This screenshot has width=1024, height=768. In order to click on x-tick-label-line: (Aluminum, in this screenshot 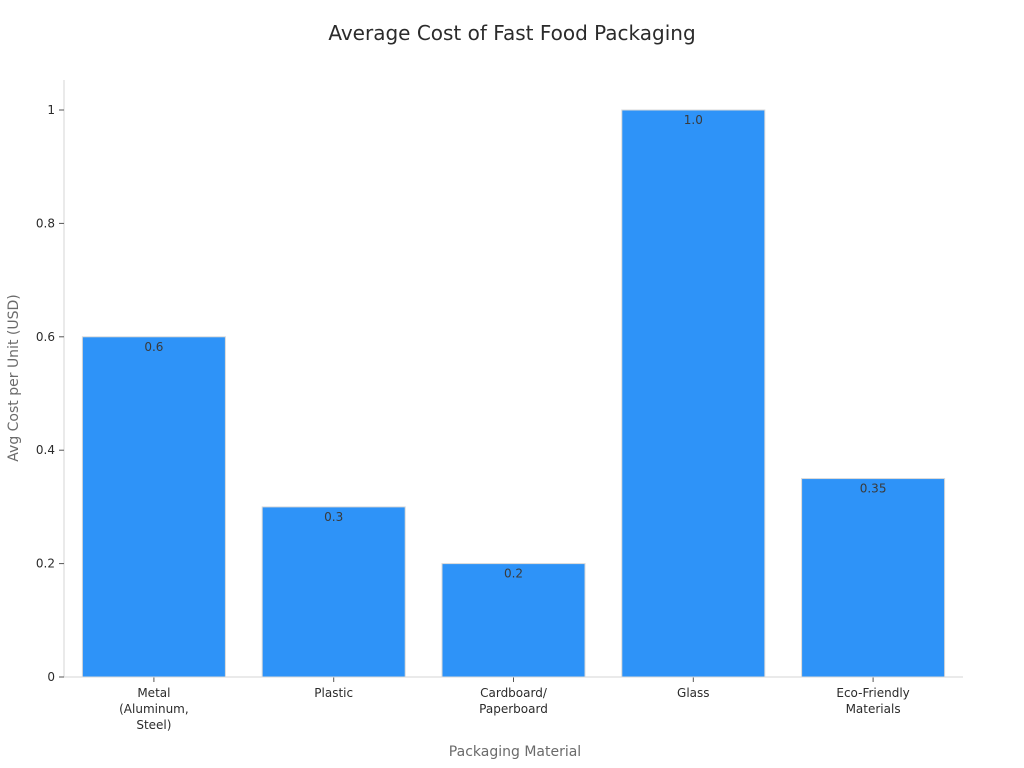, I will do `click(154, 709)`.